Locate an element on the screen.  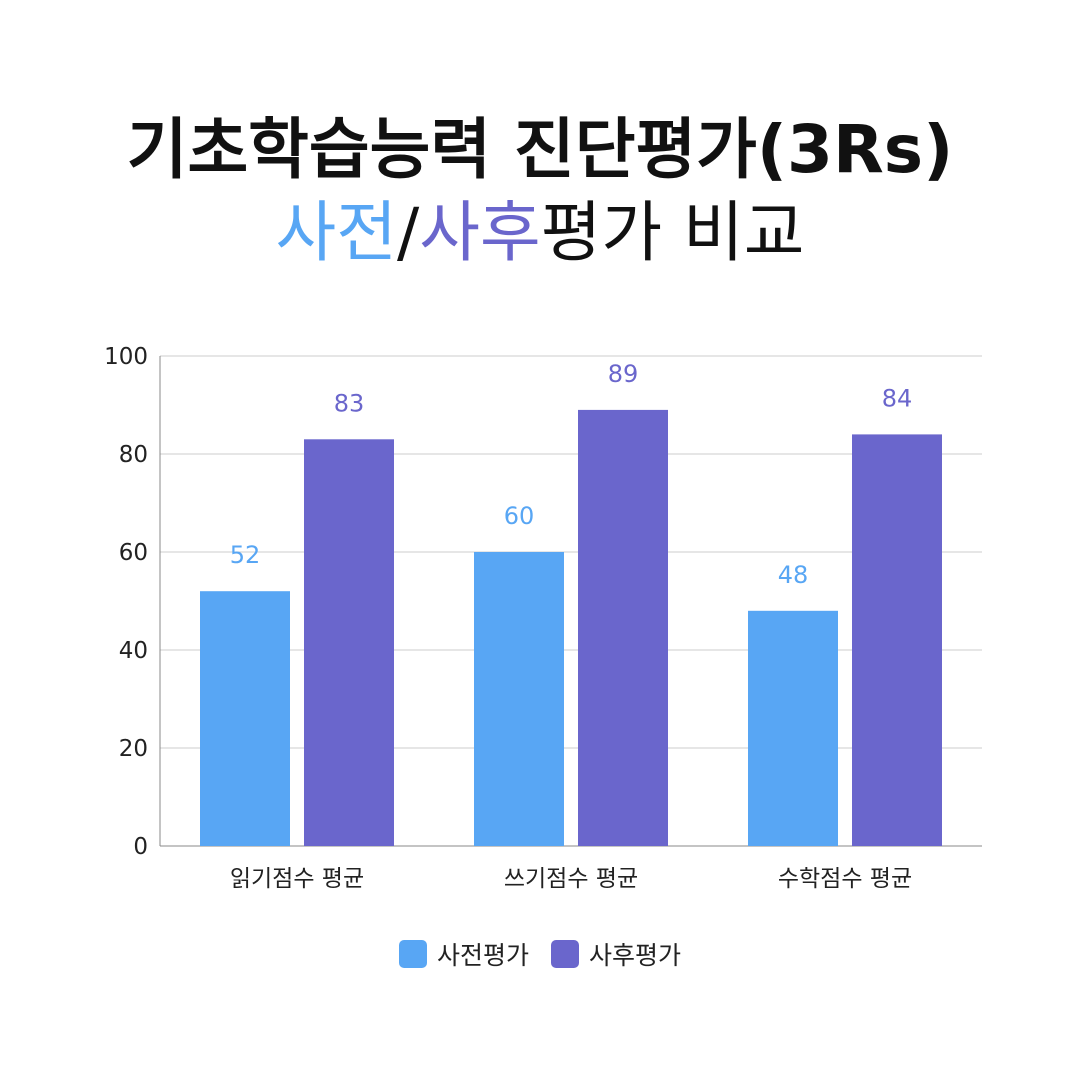
chart-legend: 사전평가 사후평가 is located at coordinates (540, 954).